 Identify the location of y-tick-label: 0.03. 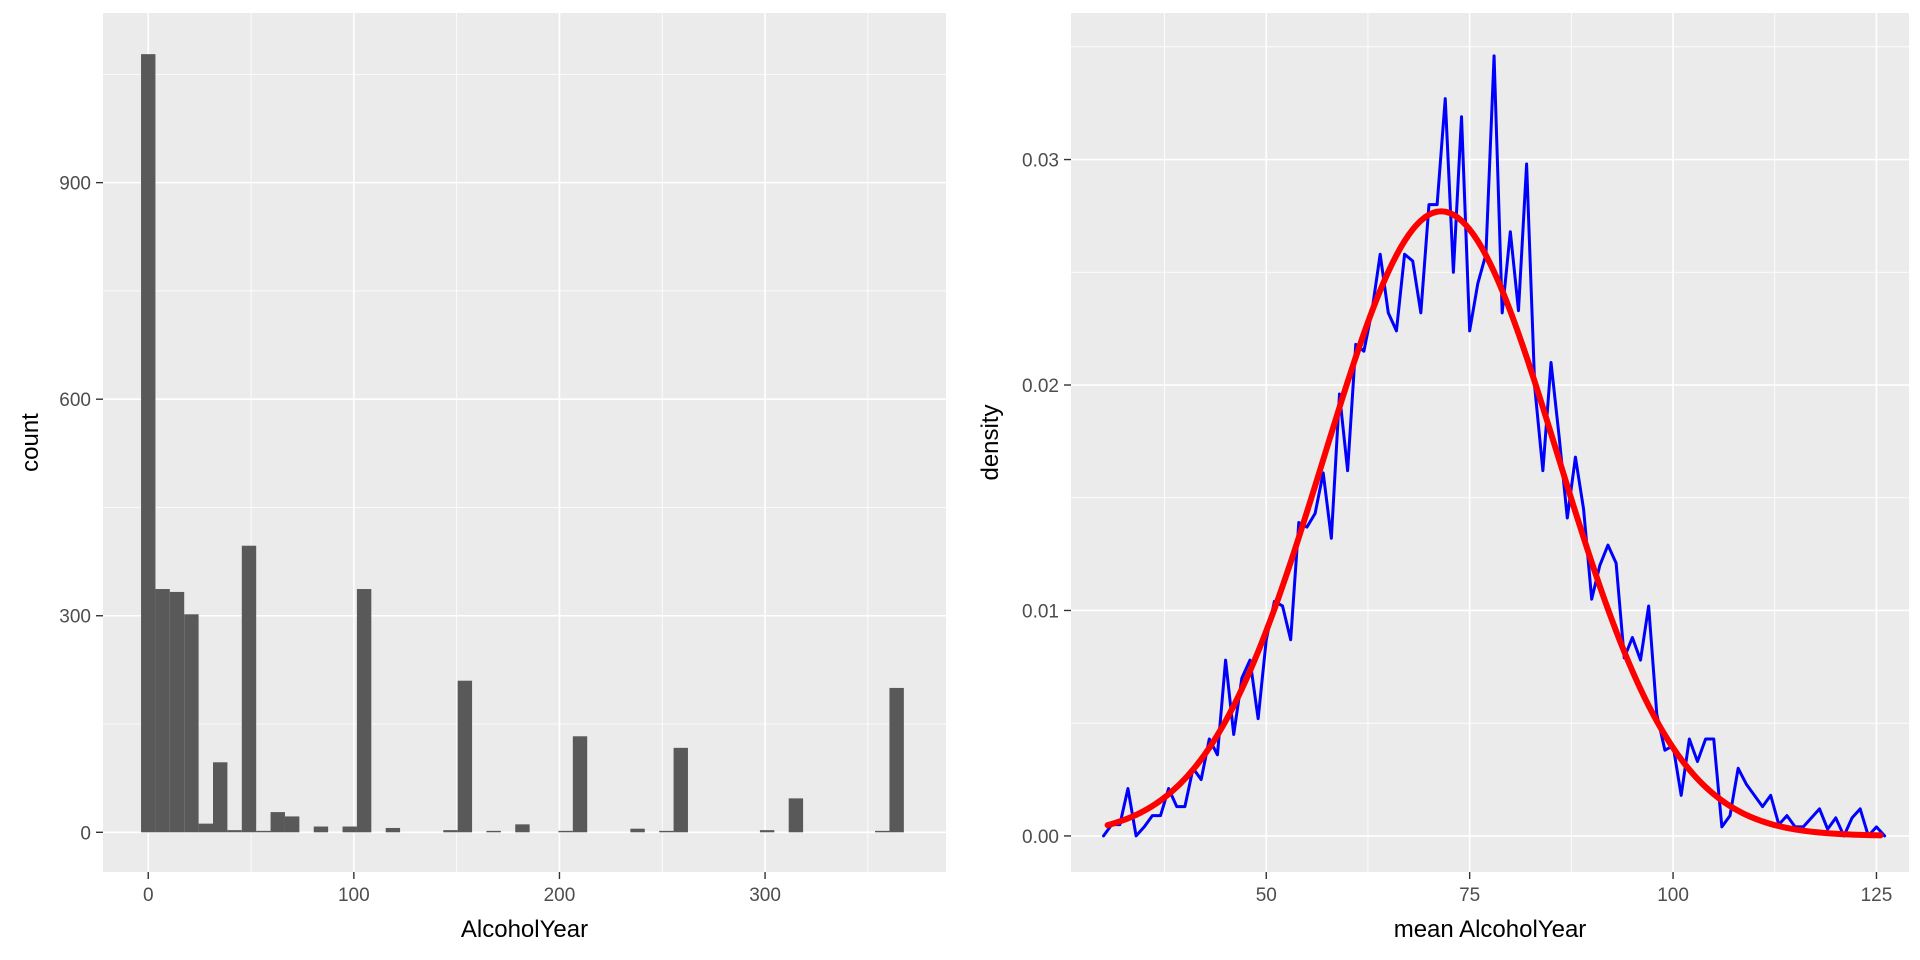
(1040, 161).